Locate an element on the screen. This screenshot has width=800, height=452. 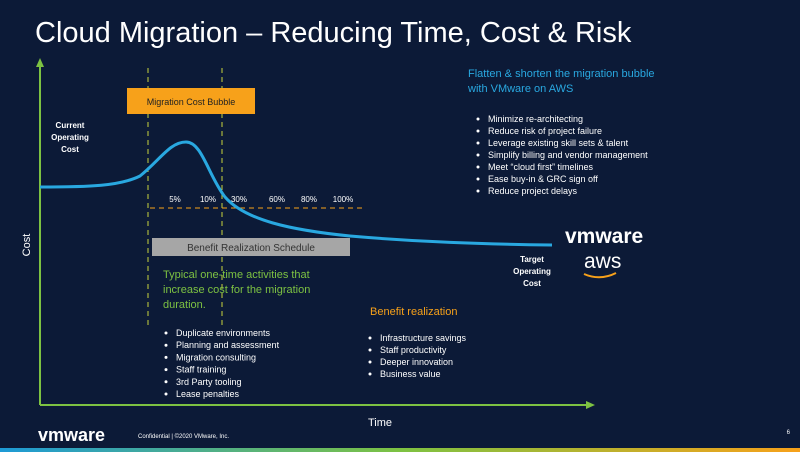
percent-label: 60% is located at coordinates (277, 199).